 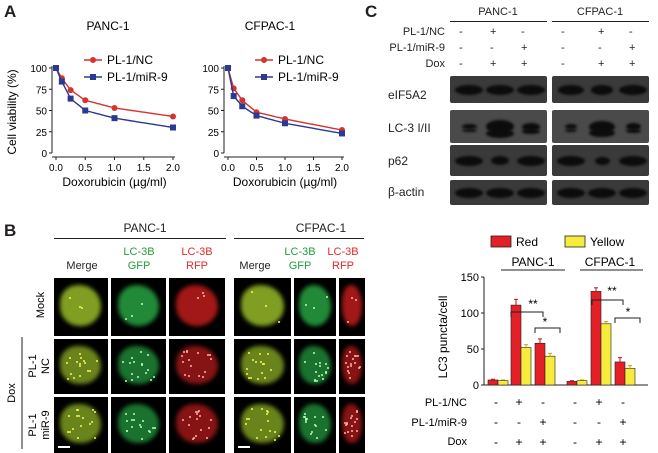 I want to click on sig-panc1-1: **, so click(x=533, y=304).